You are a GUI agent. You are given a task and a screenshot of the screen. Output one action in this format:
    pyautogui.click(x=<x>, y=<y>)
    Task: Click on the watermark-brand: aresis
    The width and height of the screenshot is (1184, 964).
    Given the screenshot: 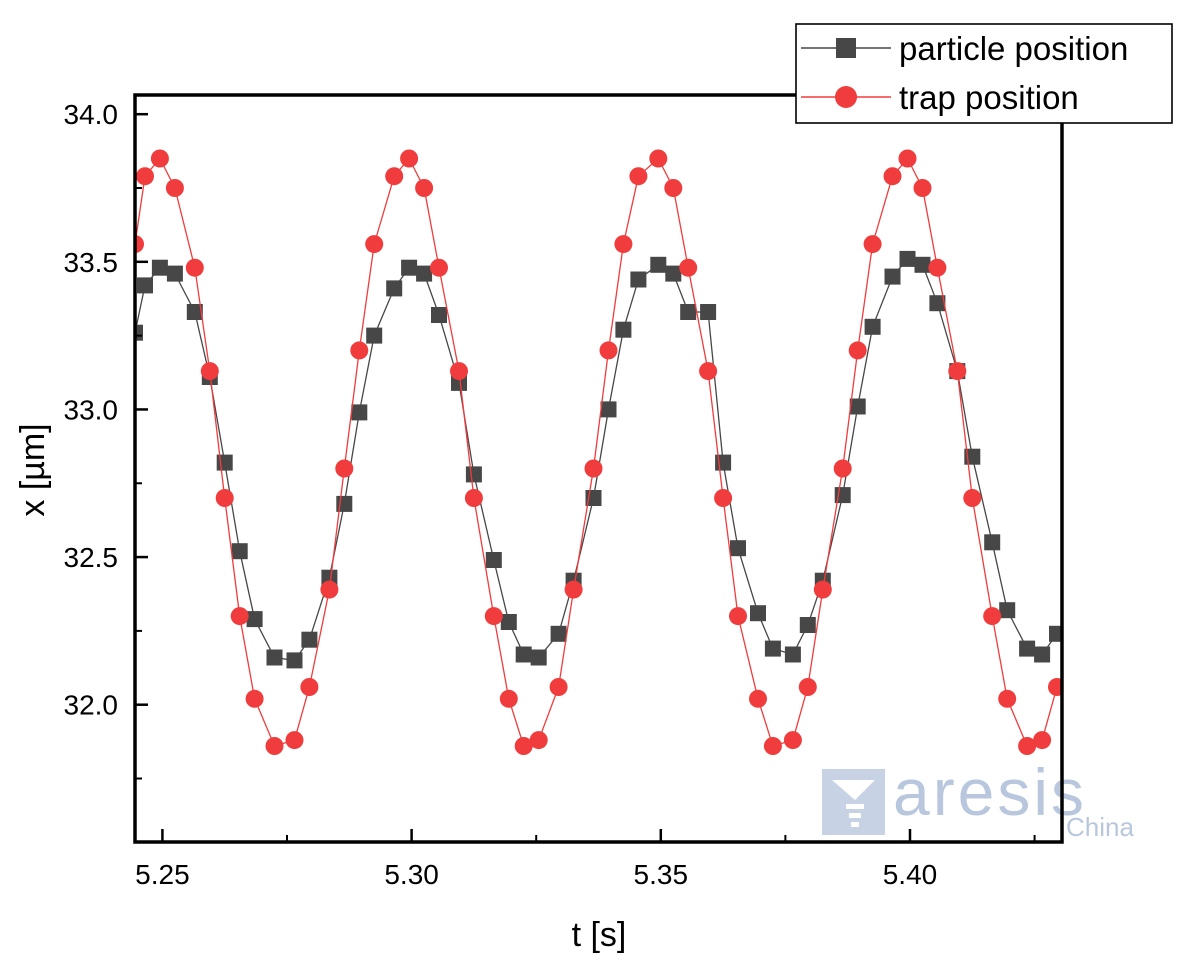 What is the action you would take?
    pyautogui.click(x=990, y=792)
    